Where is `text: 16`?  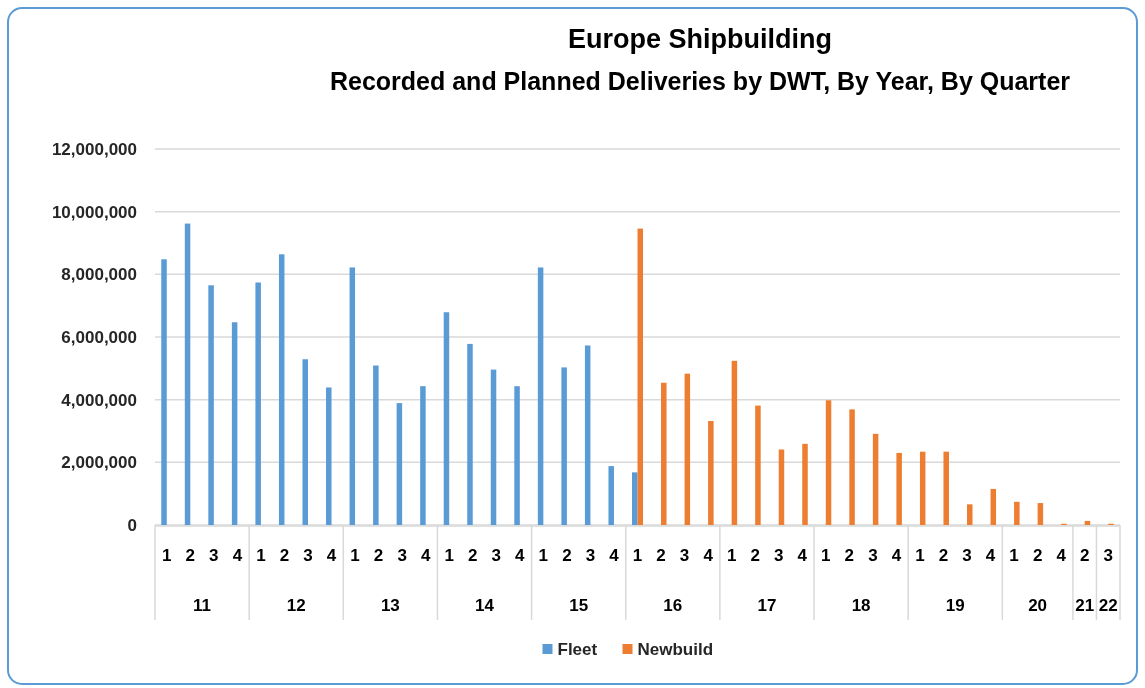
text: 16 is located at coordinates (673, 605).